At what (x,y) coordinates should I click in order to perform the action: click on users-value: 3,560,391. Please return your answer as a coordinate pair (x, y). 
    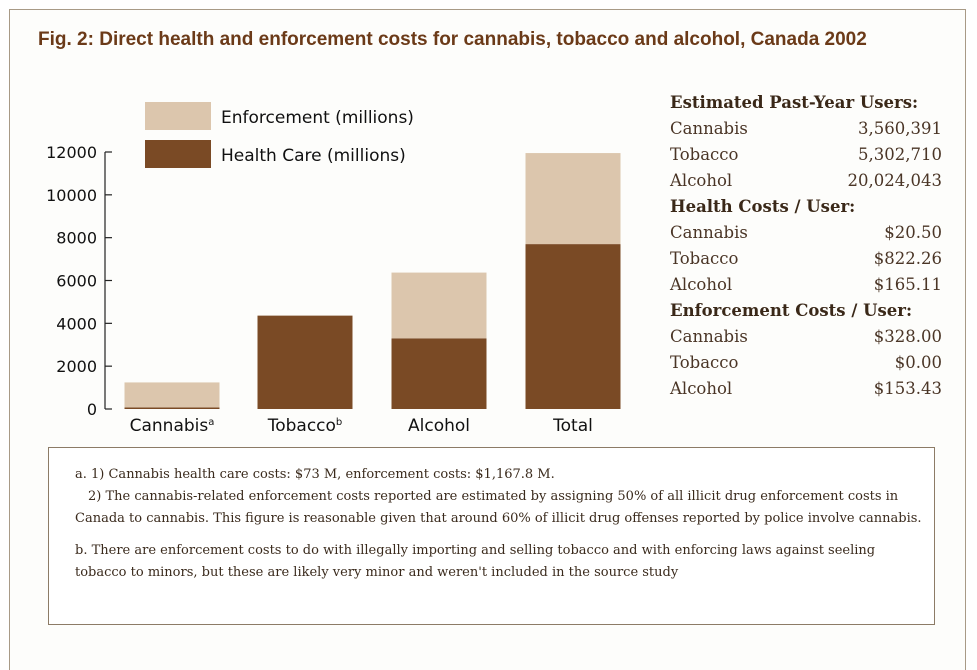
    Looking at the image, I should click on (900, 128).